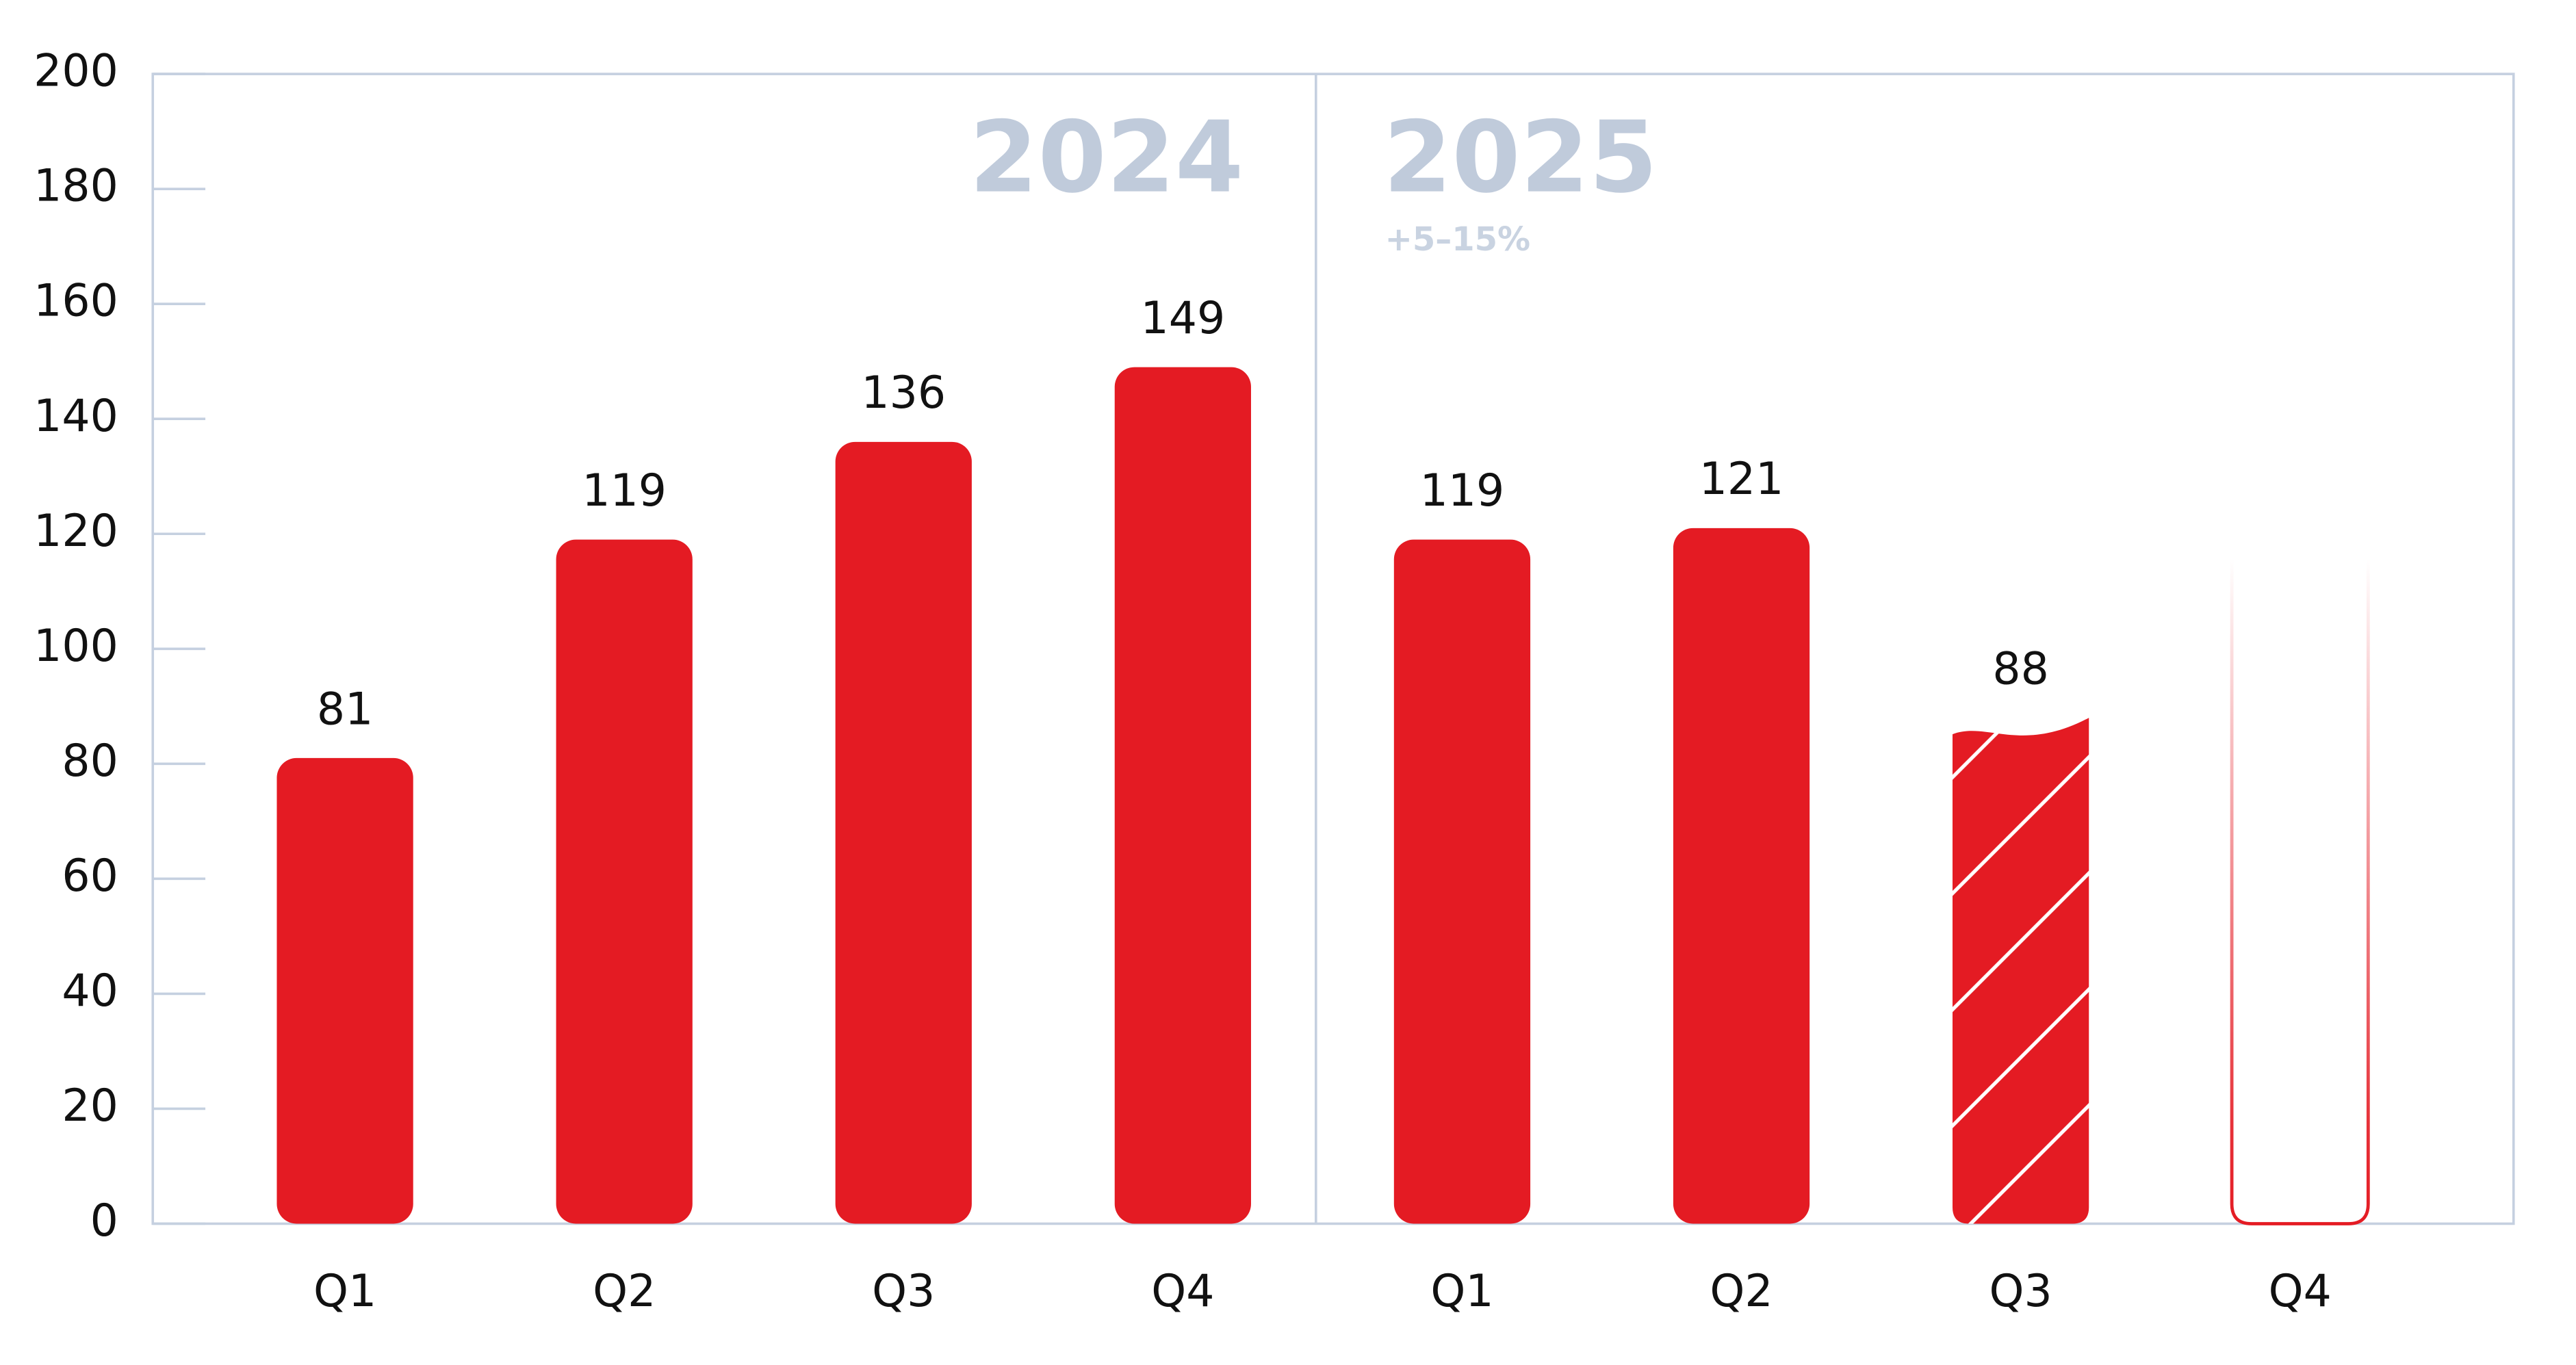  I want to click on y-tick-label: 200, so click(76, 71).